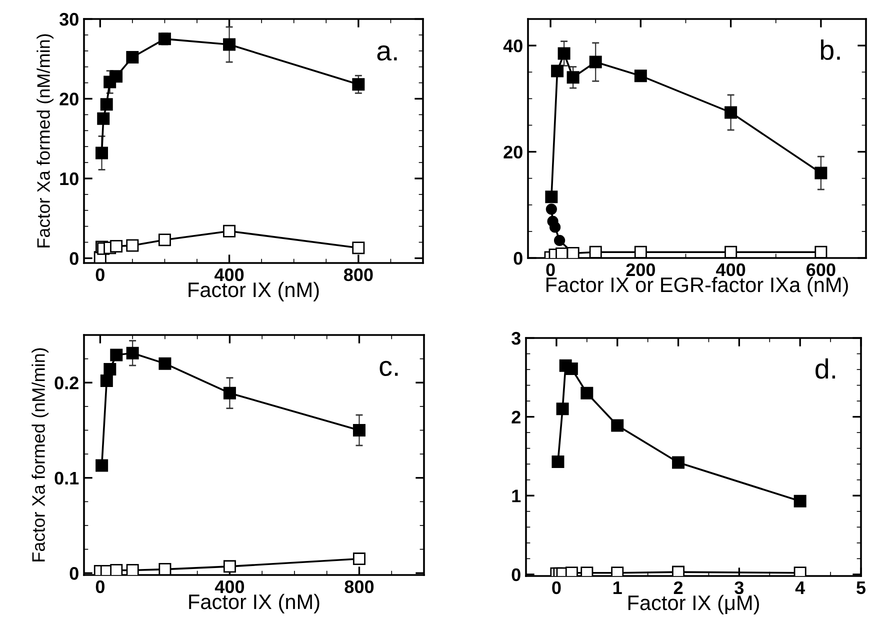 The width and height of the screenshot is (873, 623). I want to click on annotation: d., so click(826, 368).